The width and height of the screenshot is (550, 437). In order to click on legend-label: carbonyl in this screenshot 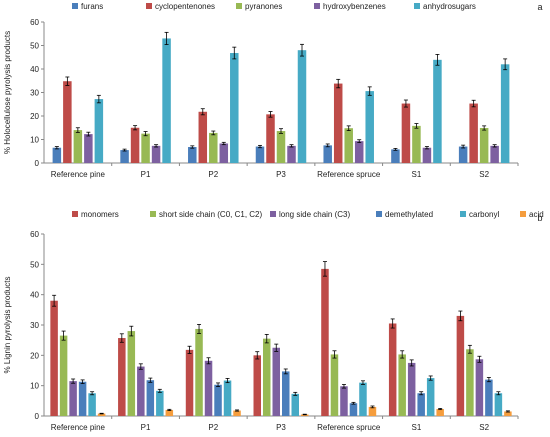, I will do `click(484, 214)`.